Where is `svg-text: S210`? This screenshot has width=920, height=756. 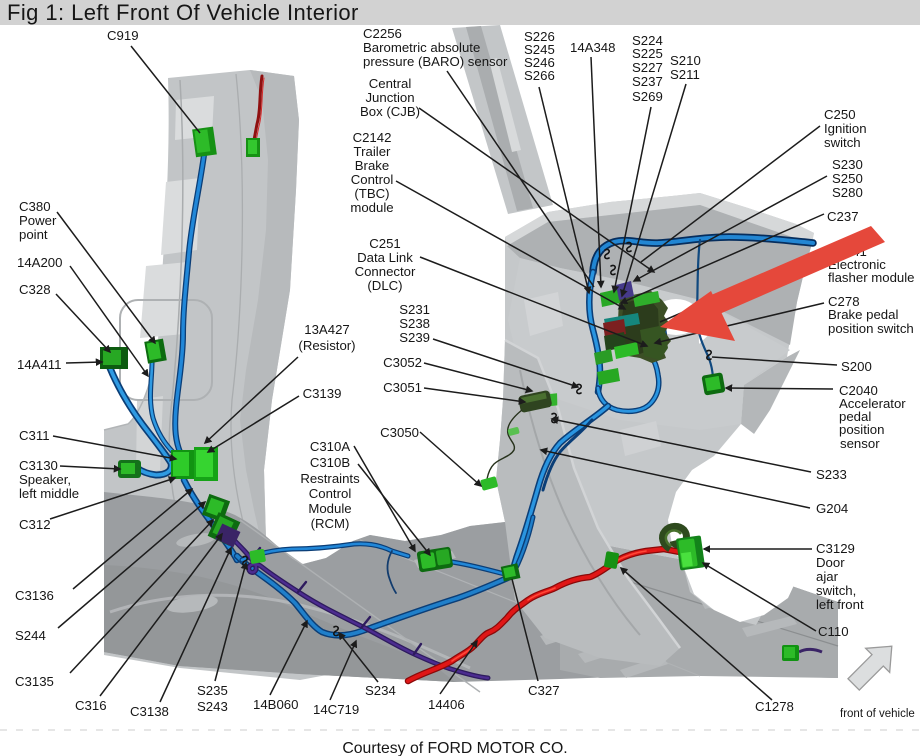
svg-text: S210 is located at coordinates (685, 60).